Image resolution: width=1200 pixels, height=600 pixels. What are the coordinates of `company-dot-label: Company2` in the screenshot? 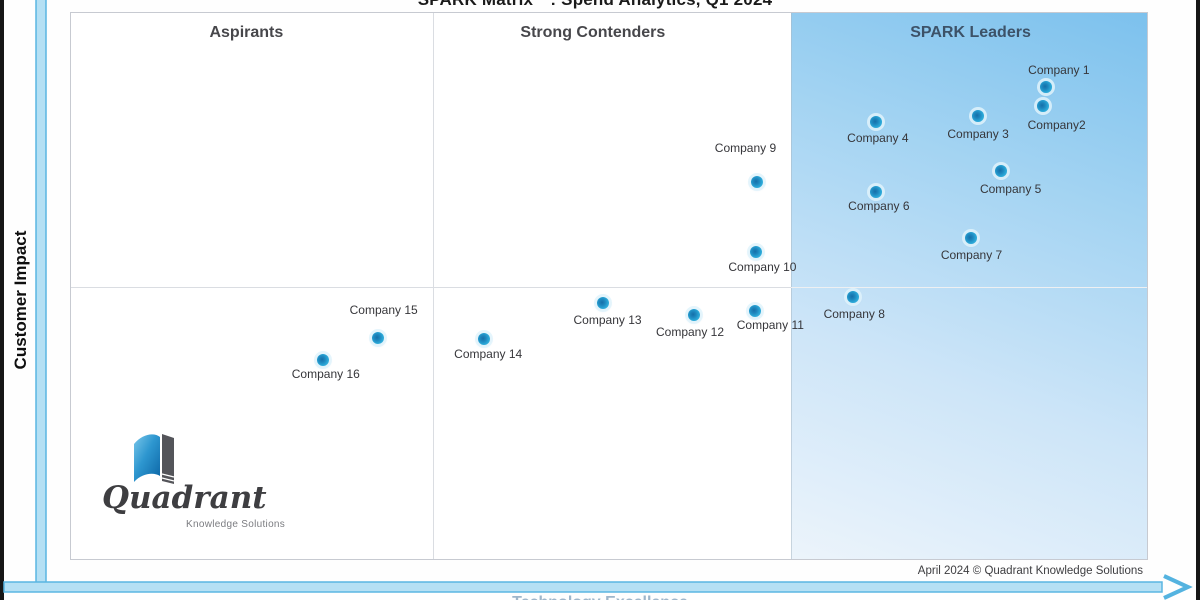 It's located at (1056, 125).